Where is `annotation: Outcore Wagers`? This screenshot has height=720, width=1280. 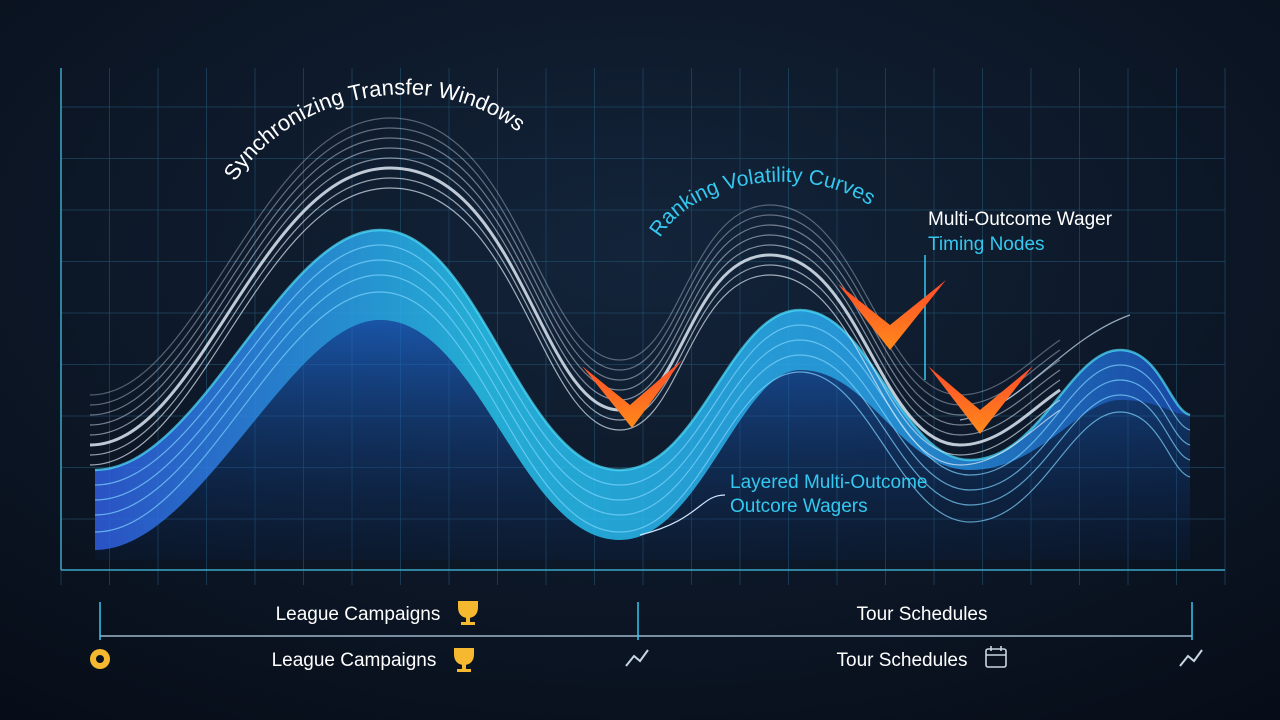 annotation: Outcore Wagers is located at coordinates (799, 506).